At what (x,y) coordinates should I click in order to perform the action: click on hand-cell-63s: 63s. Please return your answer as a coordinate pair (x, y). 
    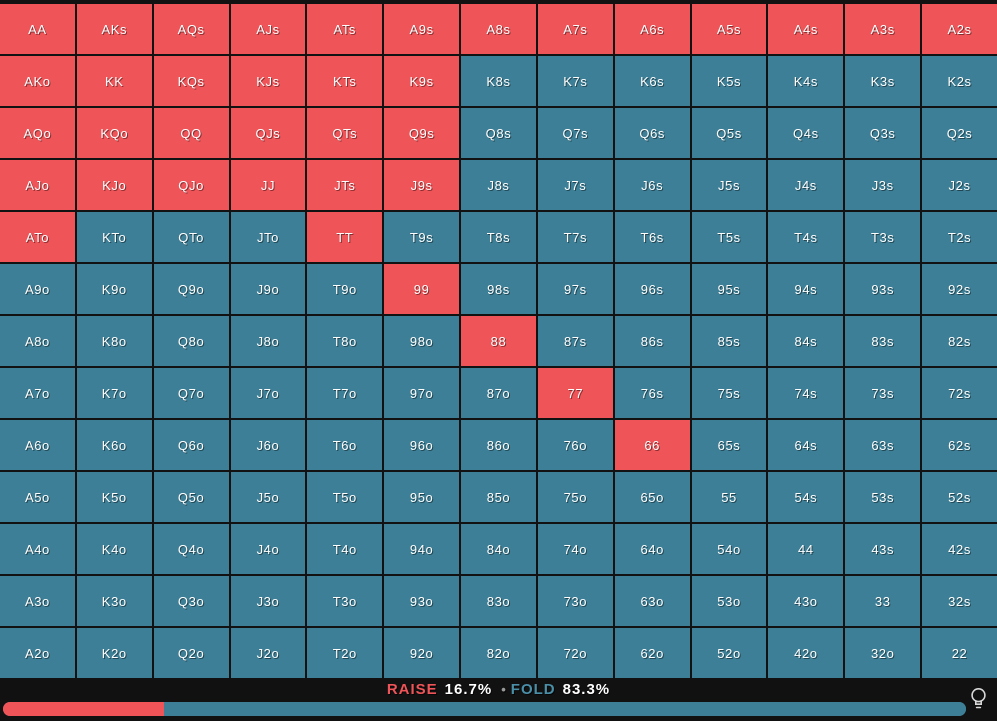
    Looking at the image, I should click on (883, 445).